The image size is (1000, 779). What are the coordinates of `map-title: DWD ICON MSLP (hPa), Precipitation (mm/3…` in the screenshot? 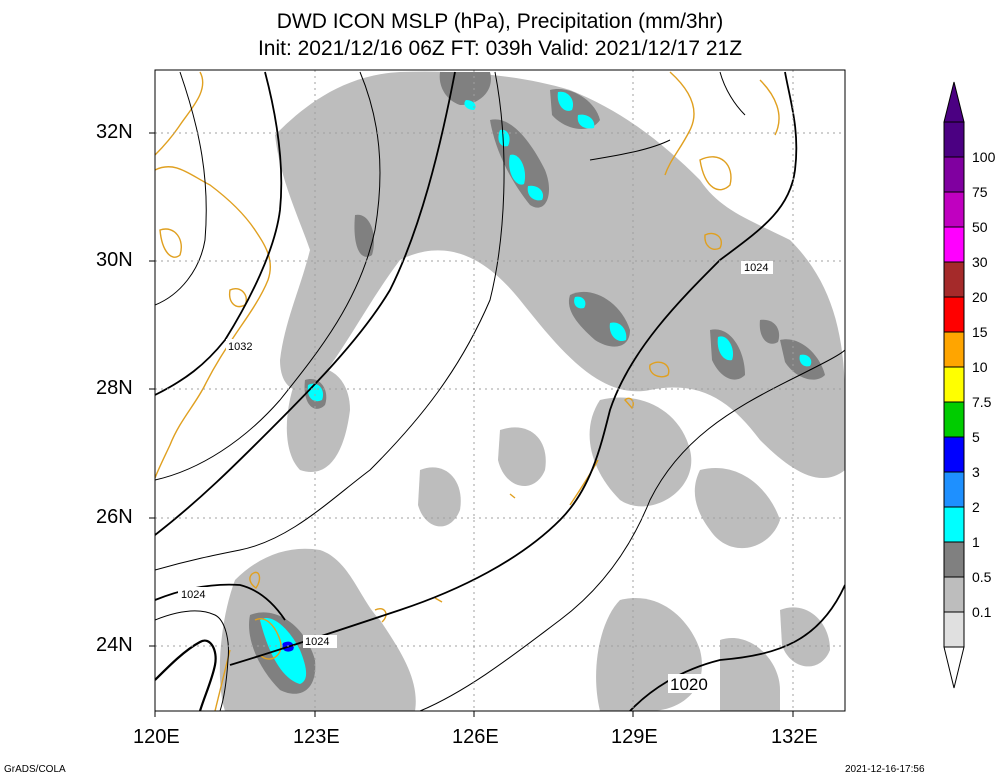 It's located at (500, 21).